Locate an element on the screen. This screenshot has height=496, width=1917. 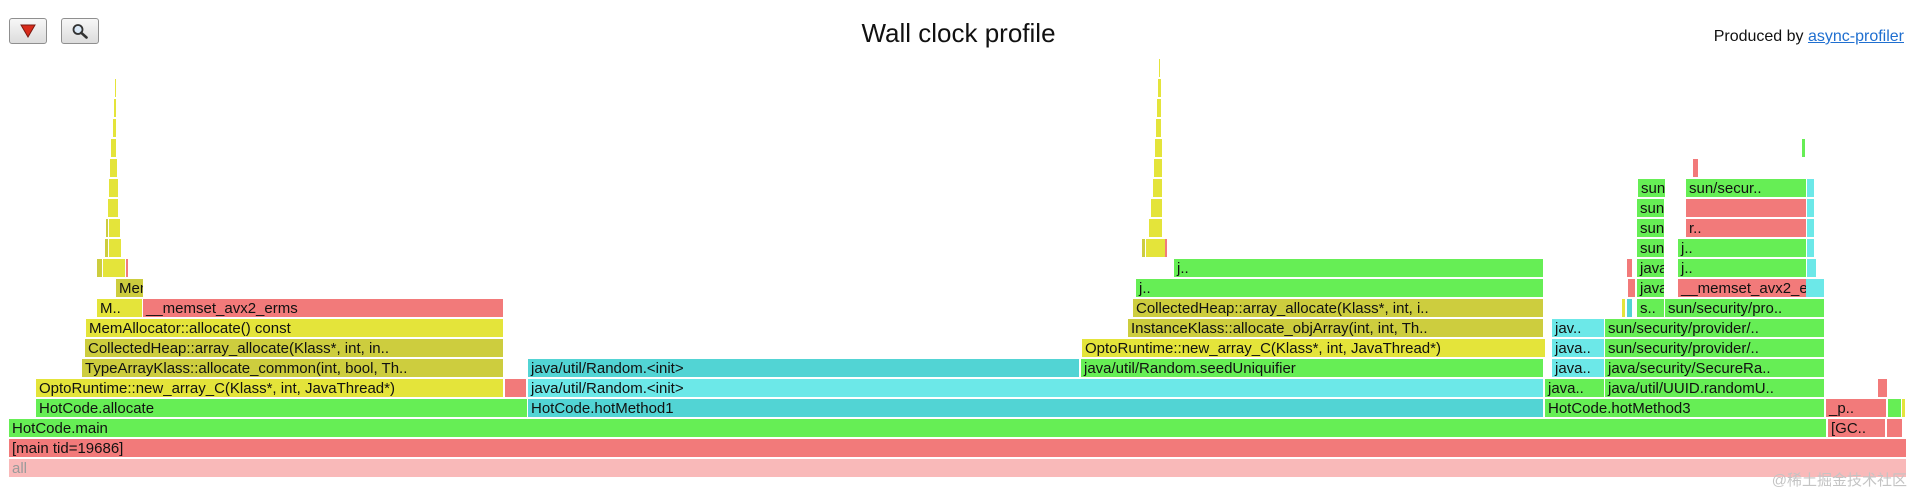
frame-hotcode-allocate: HotCode.allocate is located at coordinates (282, 408).